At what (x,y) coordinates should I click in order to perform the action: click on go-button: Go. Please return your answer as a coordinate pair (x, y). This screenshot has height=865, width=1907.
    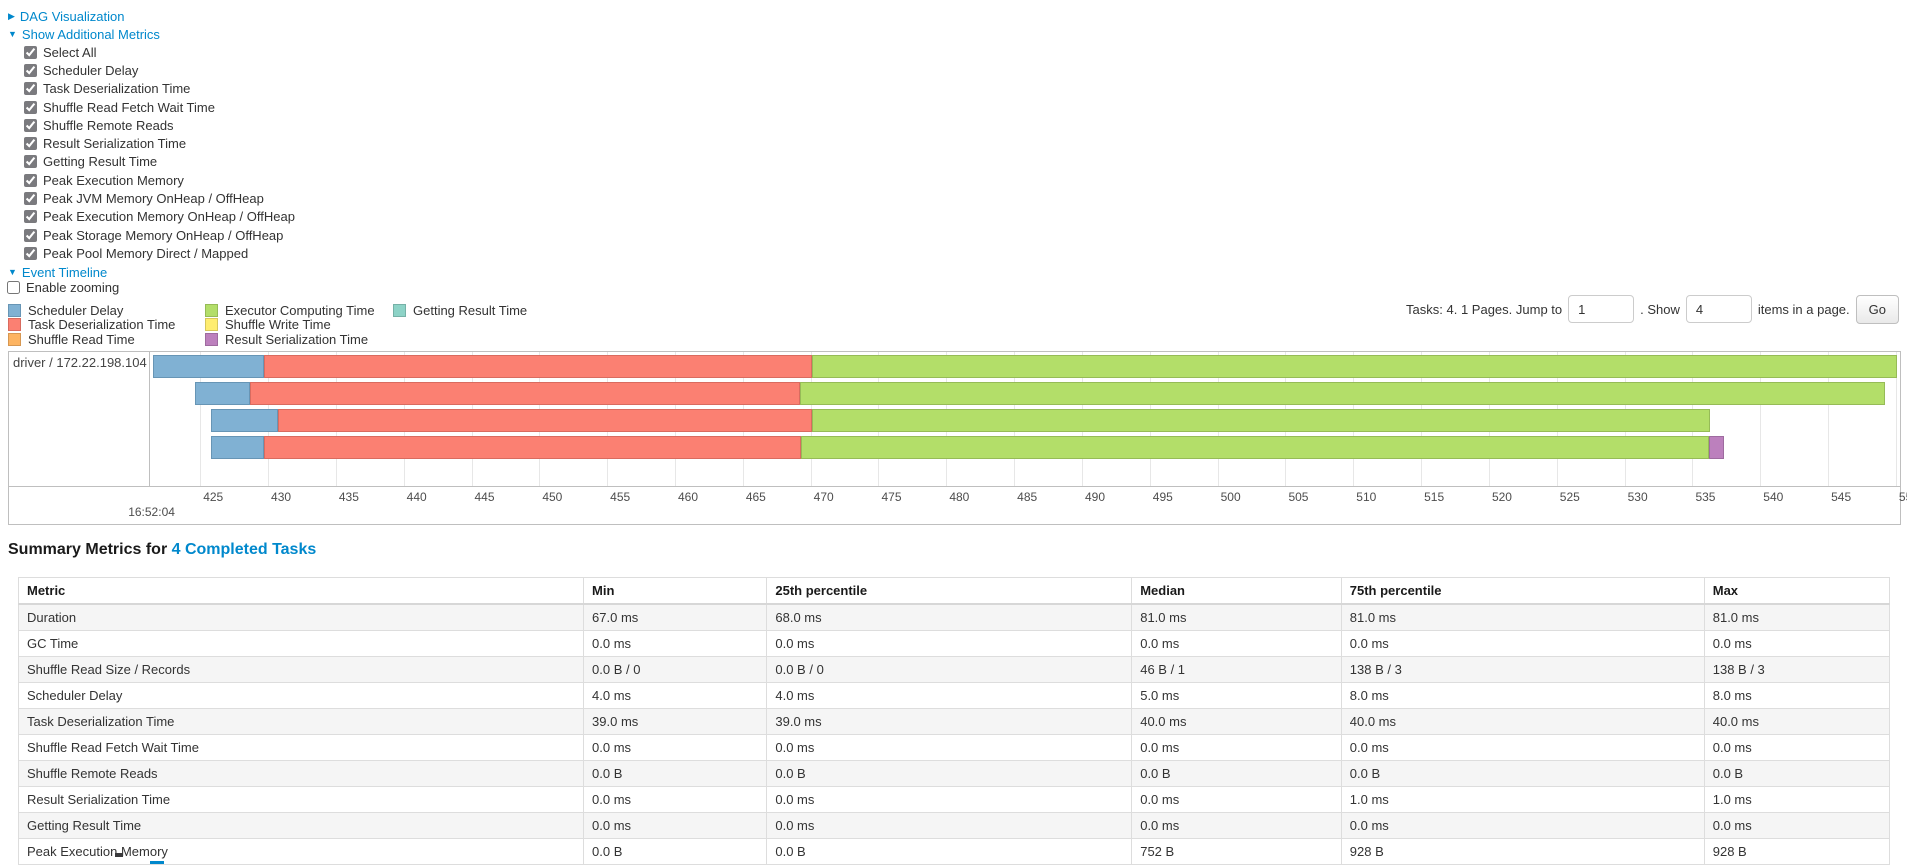
    Looking at the image, I should click on (1877, 309).